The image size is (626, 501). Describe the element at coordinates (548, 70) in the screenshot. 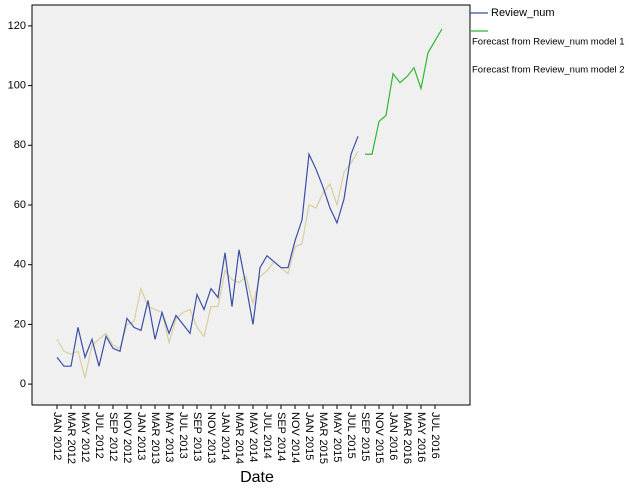

I see `legend-label: Forecast from Review_num model 2` at that location.